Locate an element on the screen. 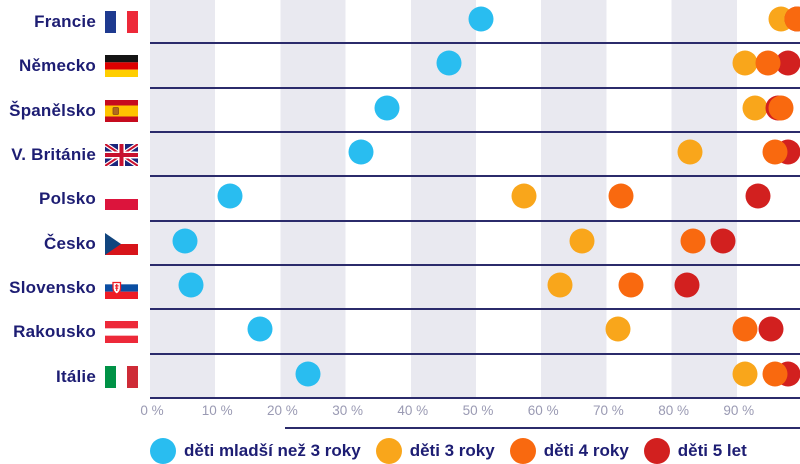 This screenshot has width=800, height=464. flag-sk-icon is located at coordinates (121, 288).